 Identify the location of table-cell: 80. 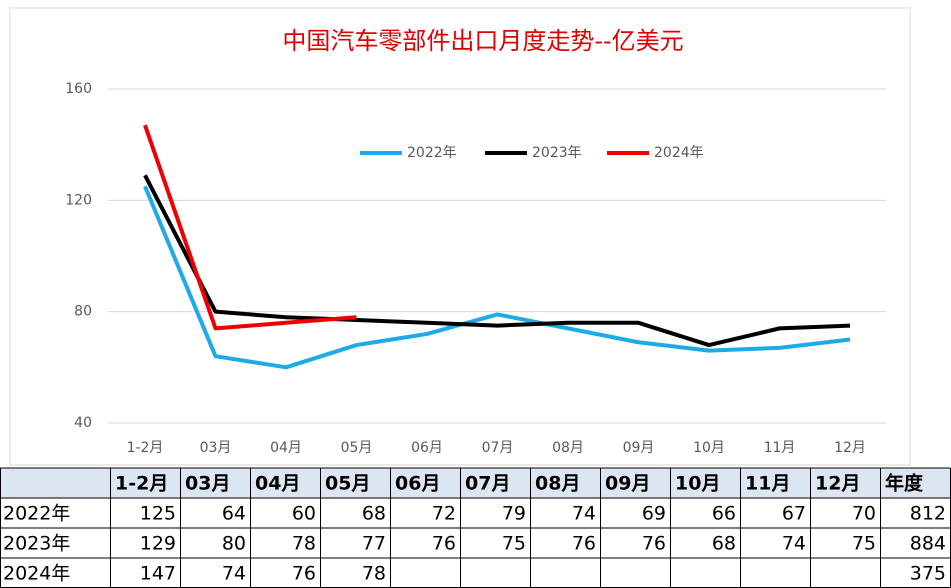
(234, 544).